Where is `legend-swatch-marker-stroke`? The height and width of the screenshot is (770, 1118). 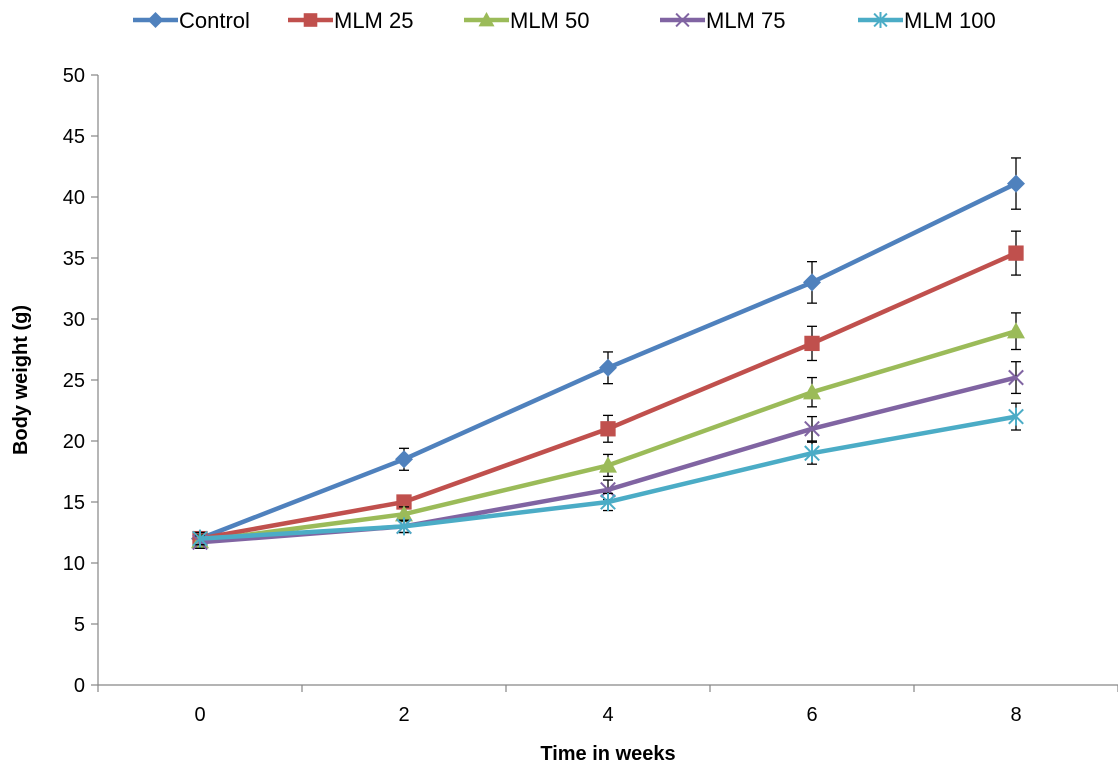
legend-swatch-marker-stroke is located at coordinates (682, 20).